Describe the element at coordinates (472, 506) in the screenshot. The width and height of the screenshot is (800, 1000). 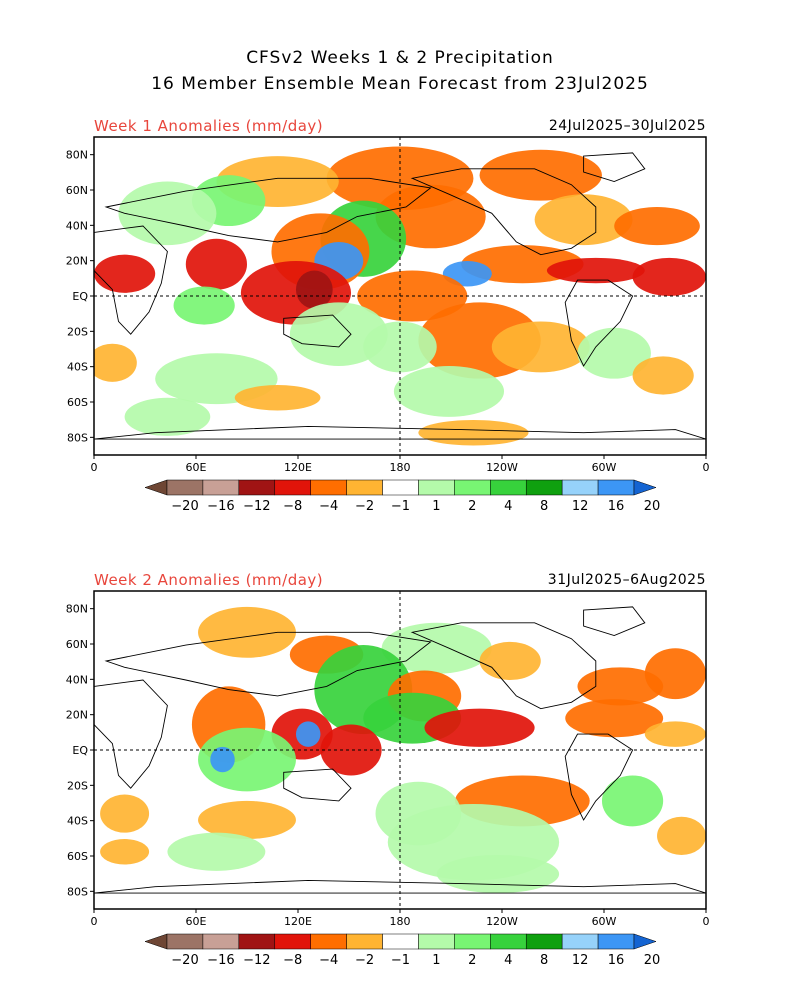
I see `colorbar-label: 2` at that location.